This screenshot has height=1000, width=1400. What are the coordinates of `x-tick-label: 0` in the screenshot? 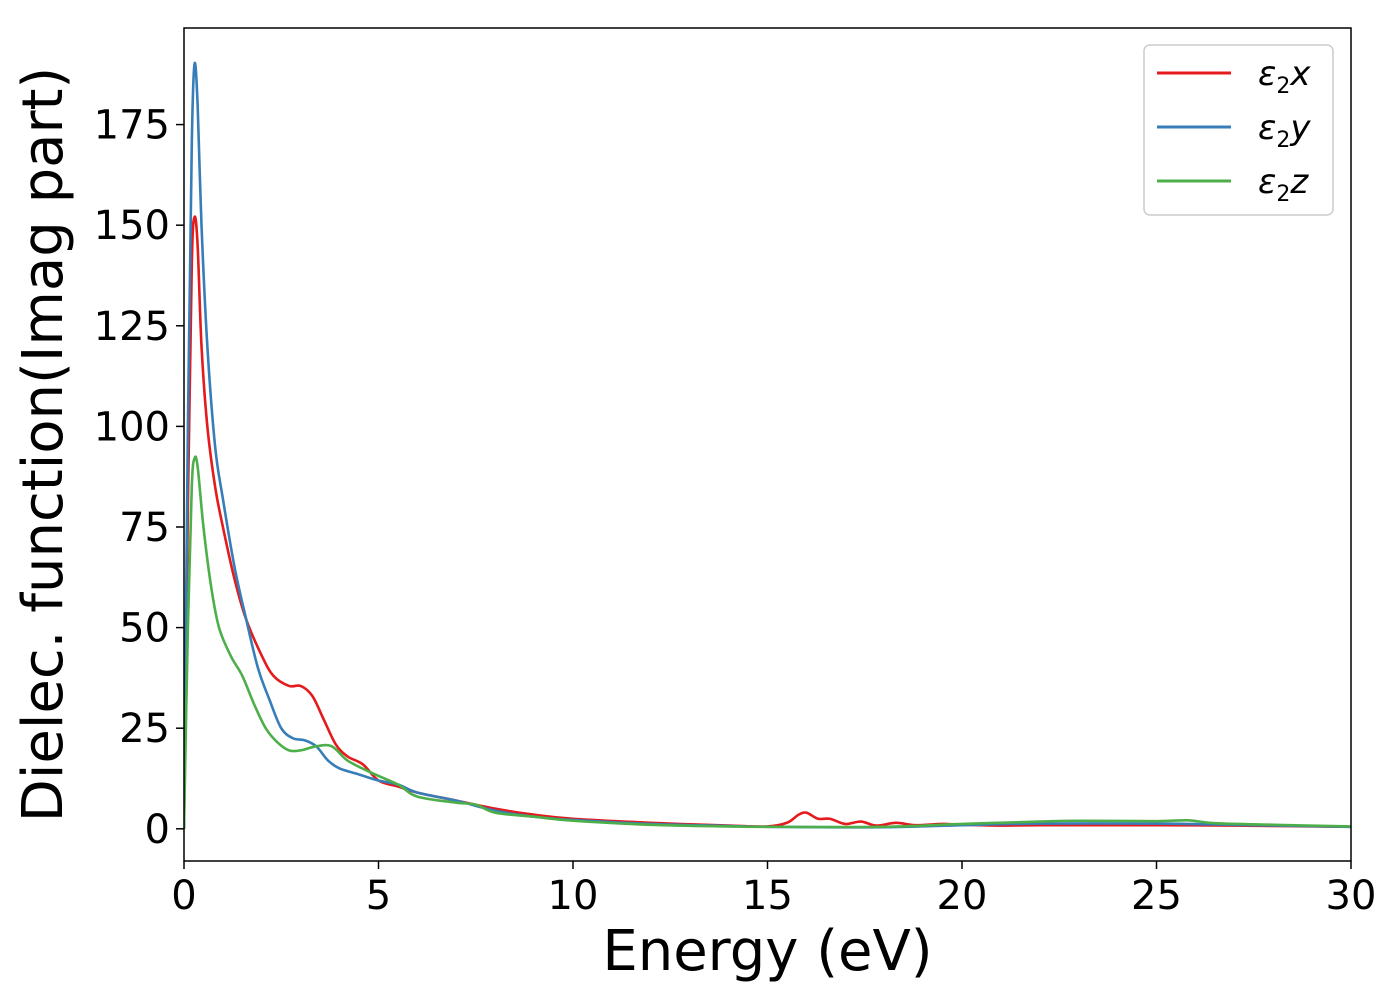 It's located at (183, 896).